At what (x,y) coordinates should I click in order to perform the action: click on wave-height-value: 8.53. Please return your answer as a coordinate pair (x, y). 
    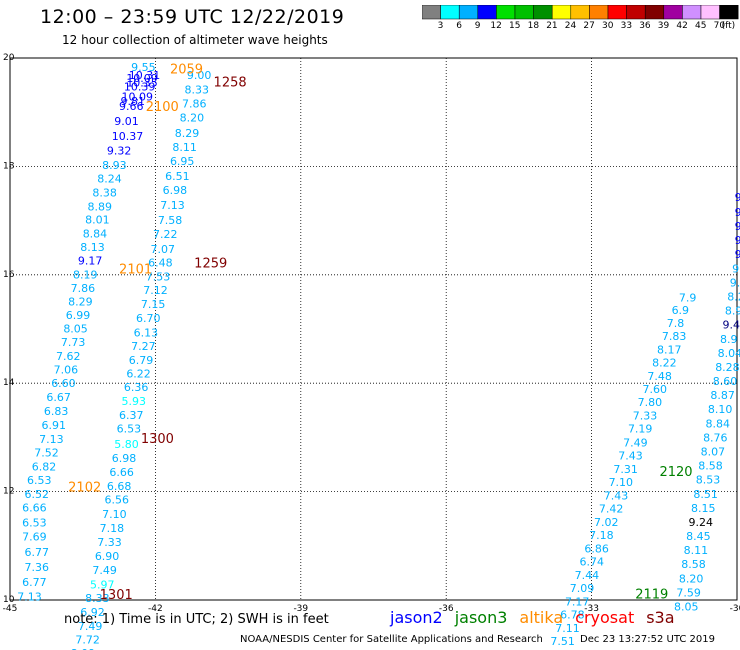
    Looking at the image, I should click on (708, 480).